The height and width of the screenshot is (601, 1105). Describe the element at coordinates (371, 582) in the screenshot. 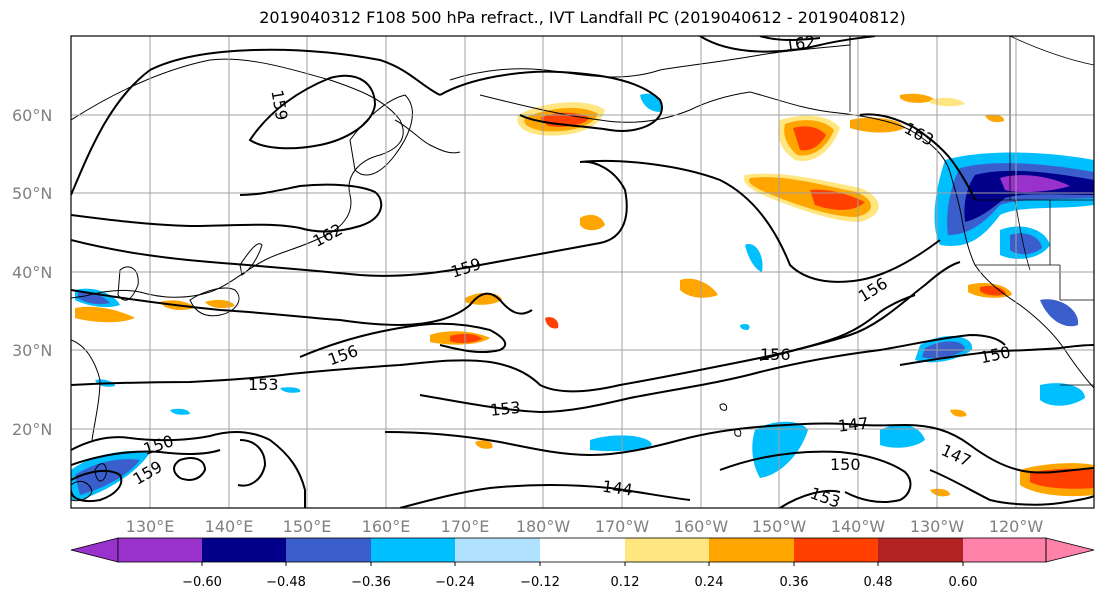

I see `colorbar-tick-label: −0.36` at that location.